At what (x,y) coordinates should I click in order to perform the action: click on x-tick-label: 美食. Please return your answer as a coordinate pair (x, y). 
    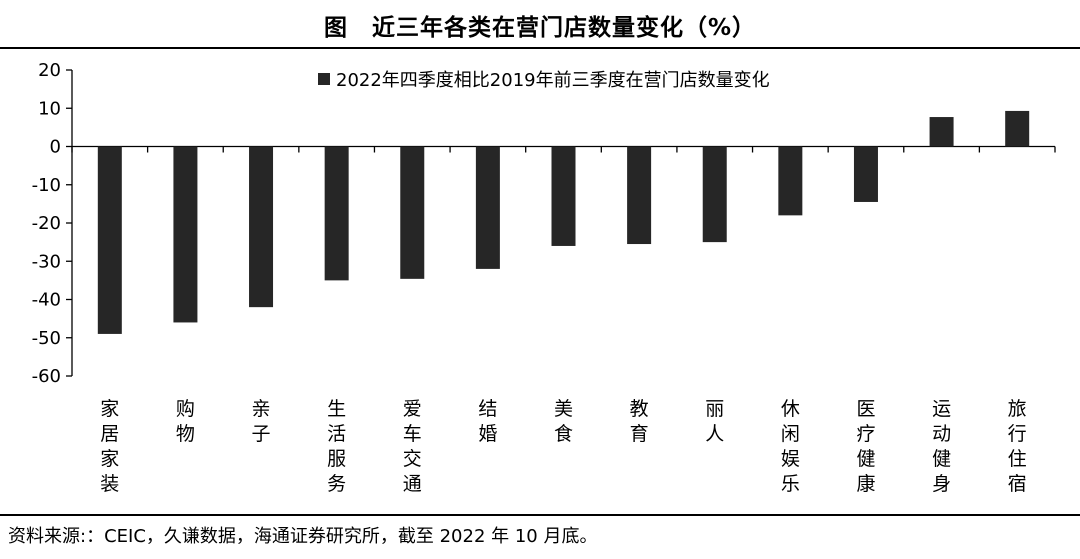
    Looking at the image, I should click on (563, 421).